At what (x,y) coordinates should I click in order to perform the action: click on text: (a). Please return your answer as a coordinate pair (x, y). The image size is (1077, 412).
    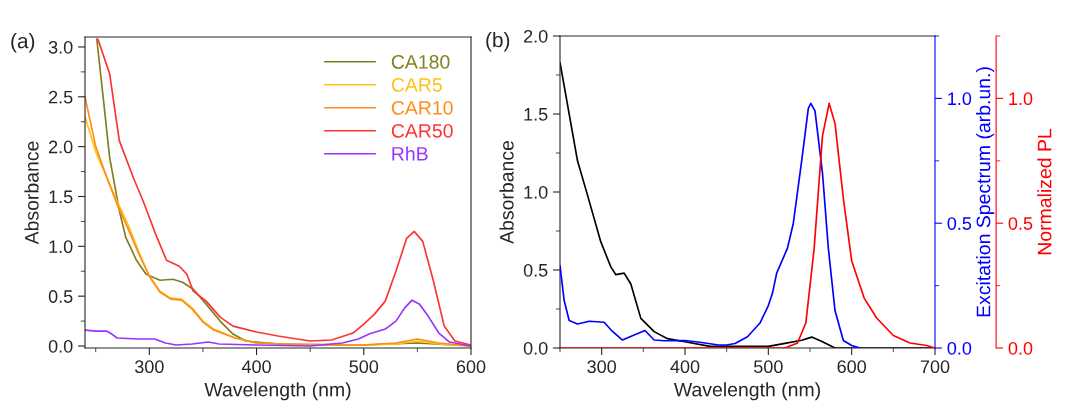
    Looking at the image, I should click on (23, 43).